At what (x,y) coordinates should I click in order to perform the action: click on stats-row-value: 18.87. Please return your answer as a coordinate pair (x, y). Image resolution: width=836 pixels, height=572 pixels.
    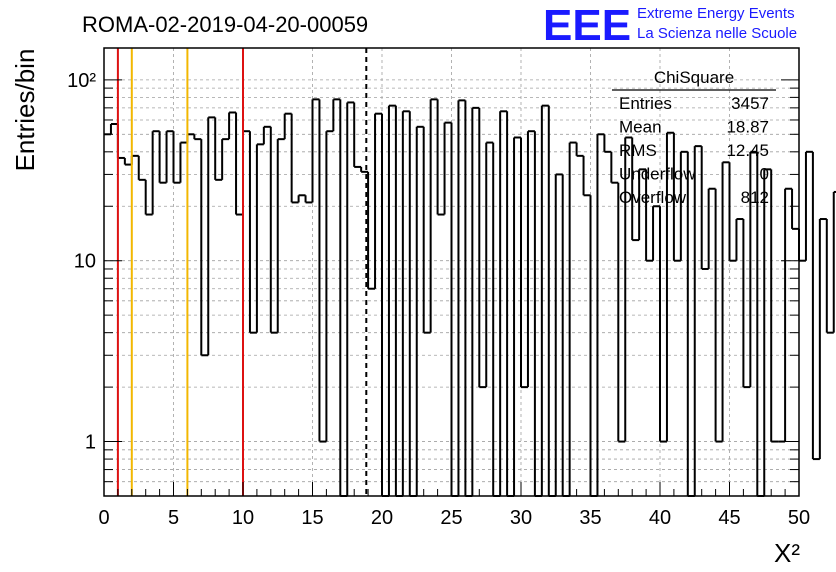
    Looking at the image, I should click on (747, 127).